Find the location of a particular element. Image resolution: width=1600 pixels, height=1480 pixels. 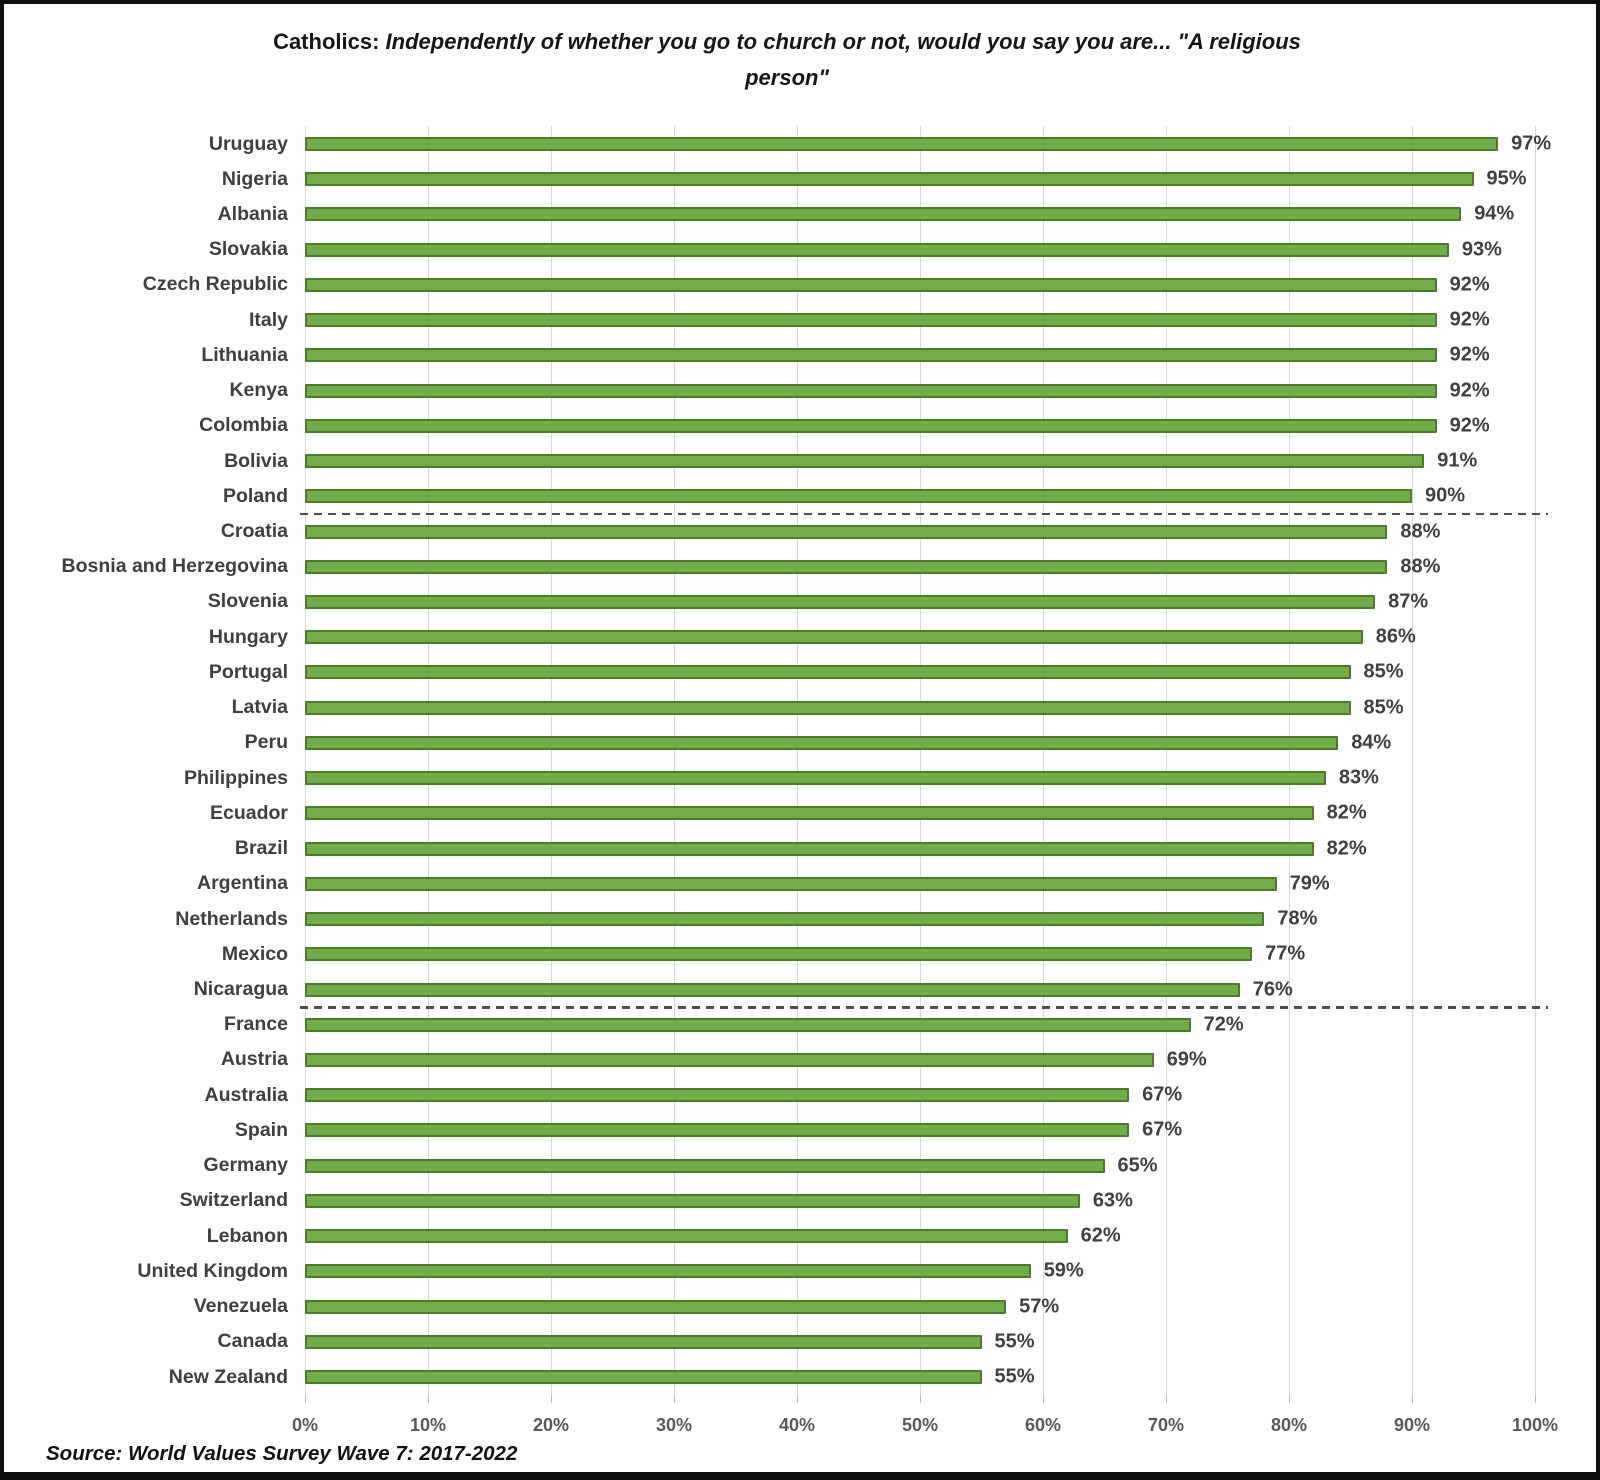

bar-row: Poland 90% is located at coordinates (800, 496).